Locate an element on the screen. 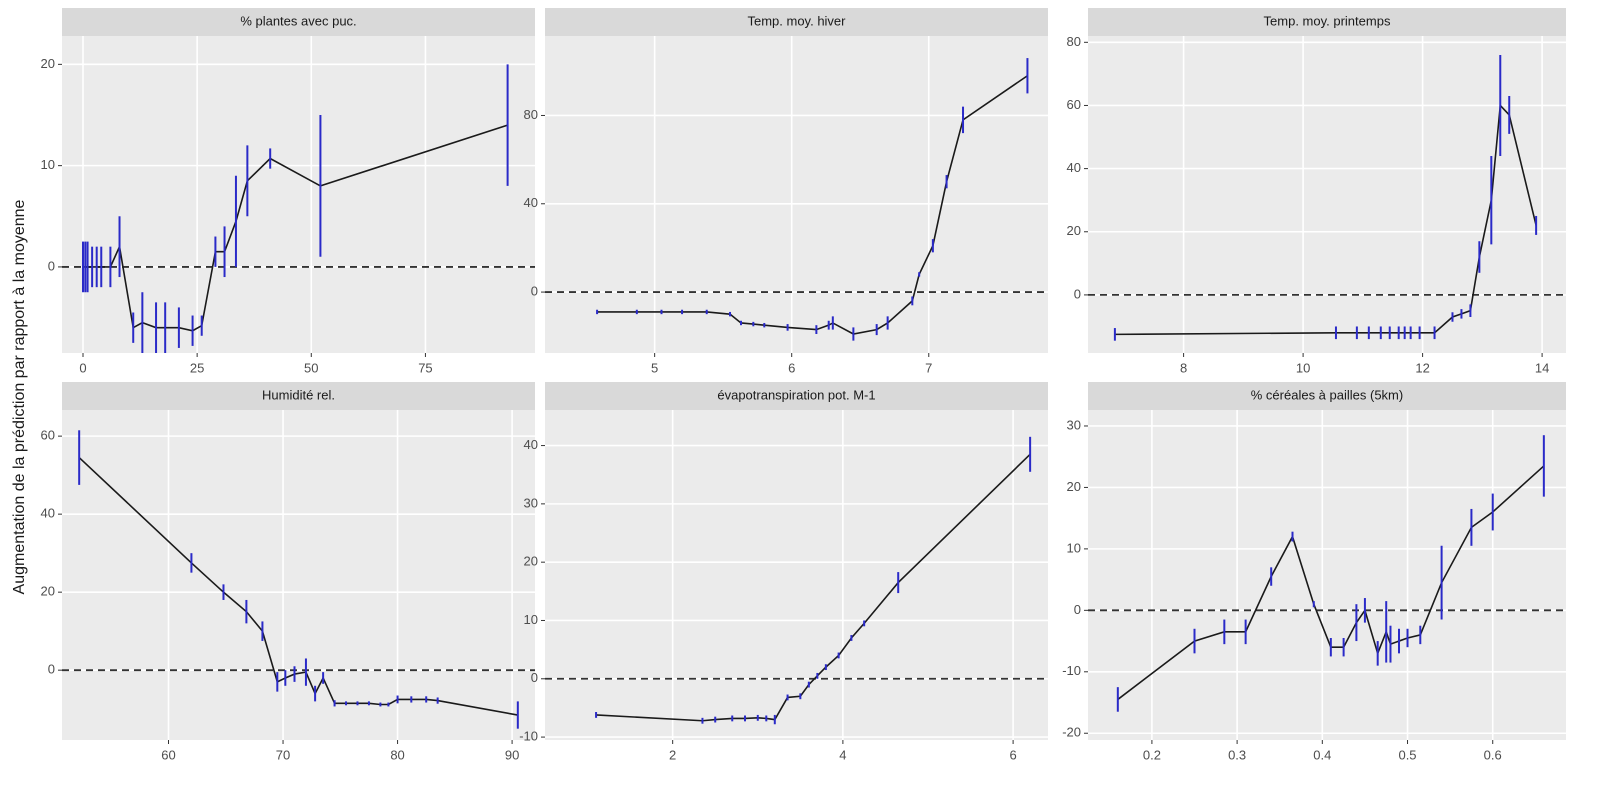 The width and height of the screenshot is (1600, 794). strip-title: % plantes avec puc. is located at coordinates (298, 20).